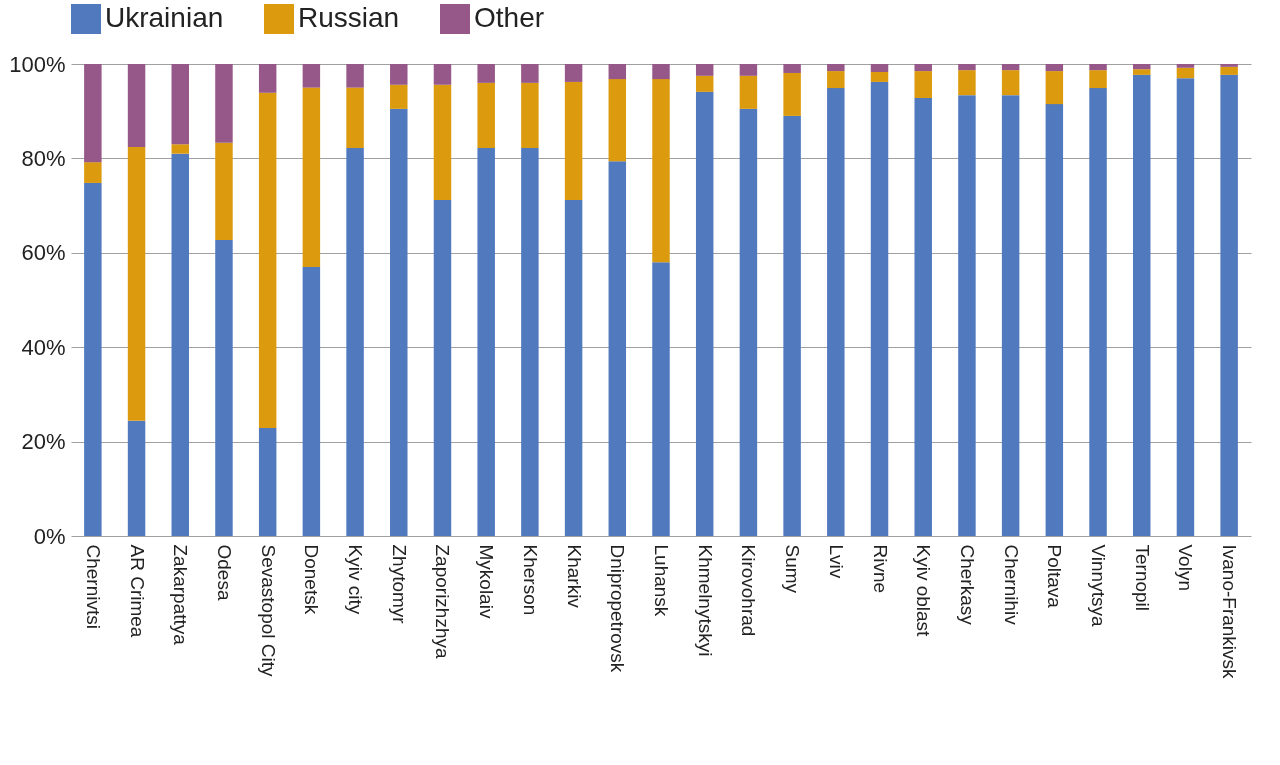 The width and height of the screenshot is (1280, 765). Describe the element at coordinates (356, 579) in the screenshot. I see `x-tick-label: Kyiv city` at that location.